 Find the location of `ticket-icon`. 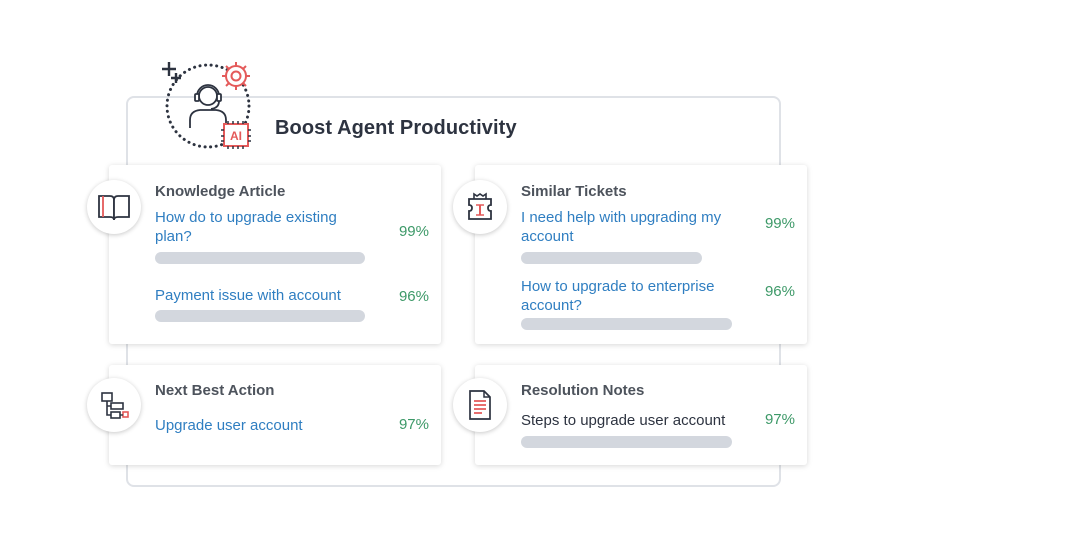

ticket-icon is located at coordinates (480, 206).